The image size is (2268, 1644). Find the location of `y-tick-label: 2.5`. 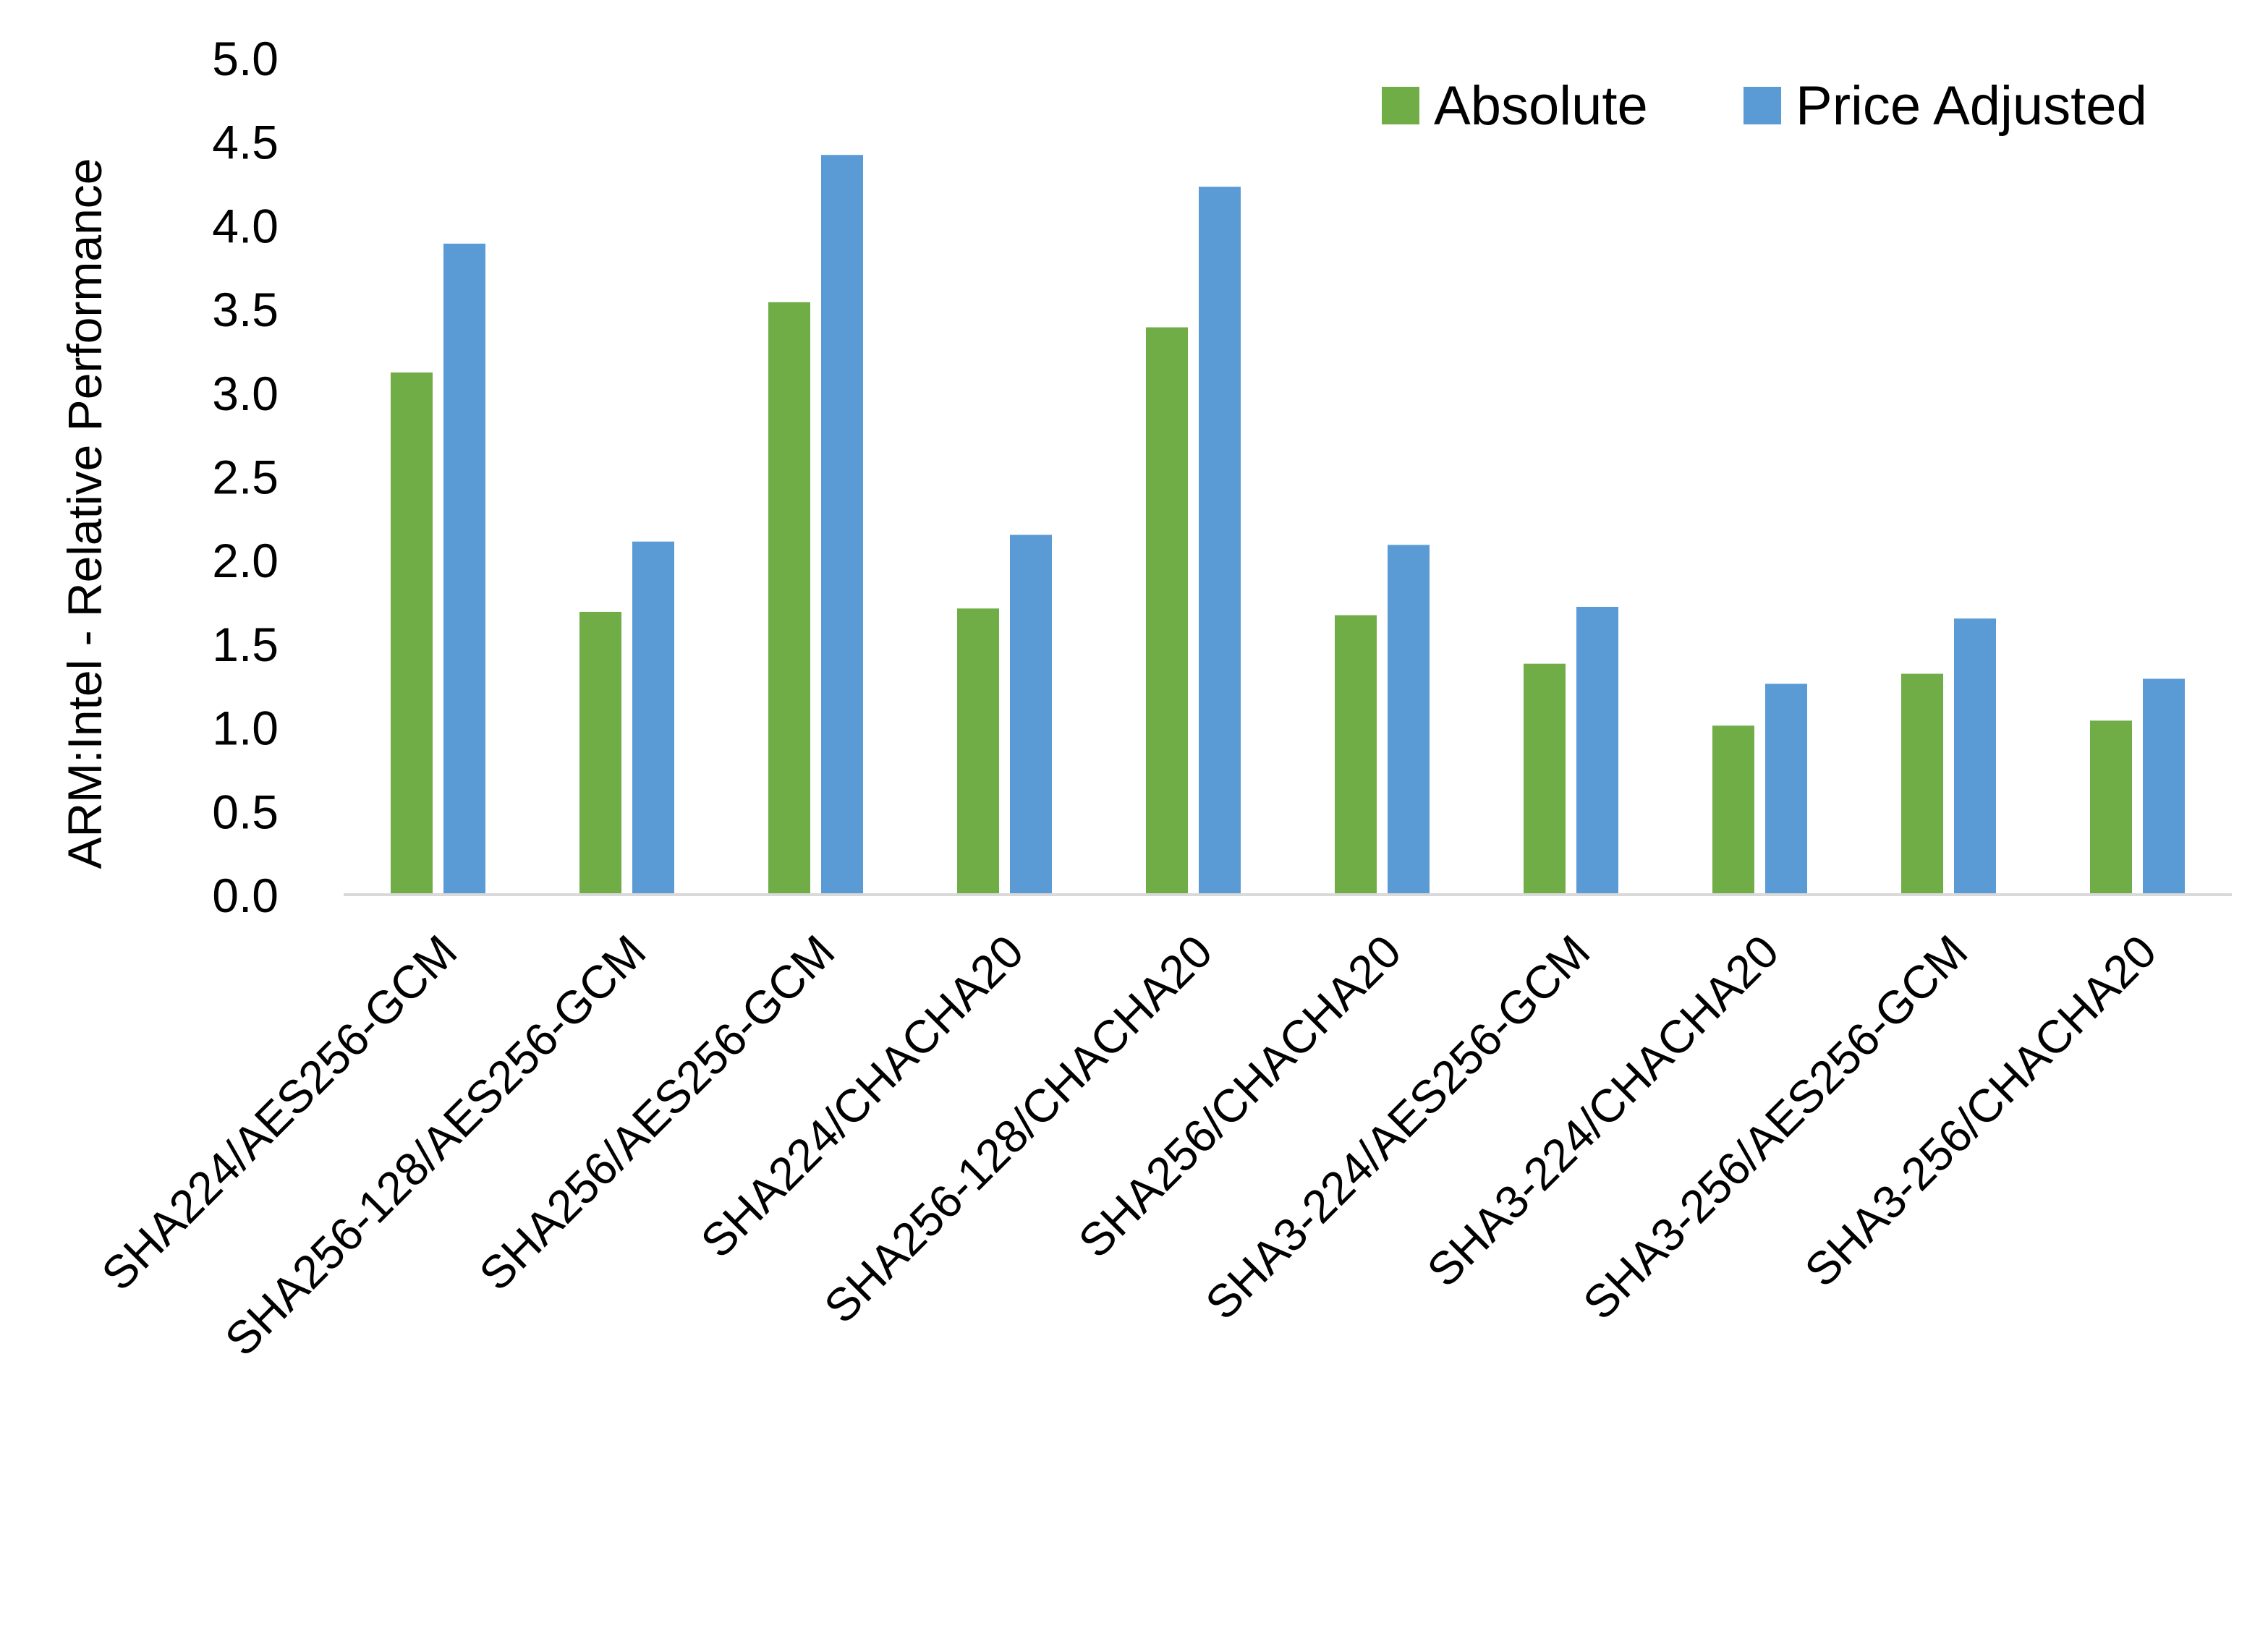

y-tick-label: 2.5 is located at coordinates (245, 477).